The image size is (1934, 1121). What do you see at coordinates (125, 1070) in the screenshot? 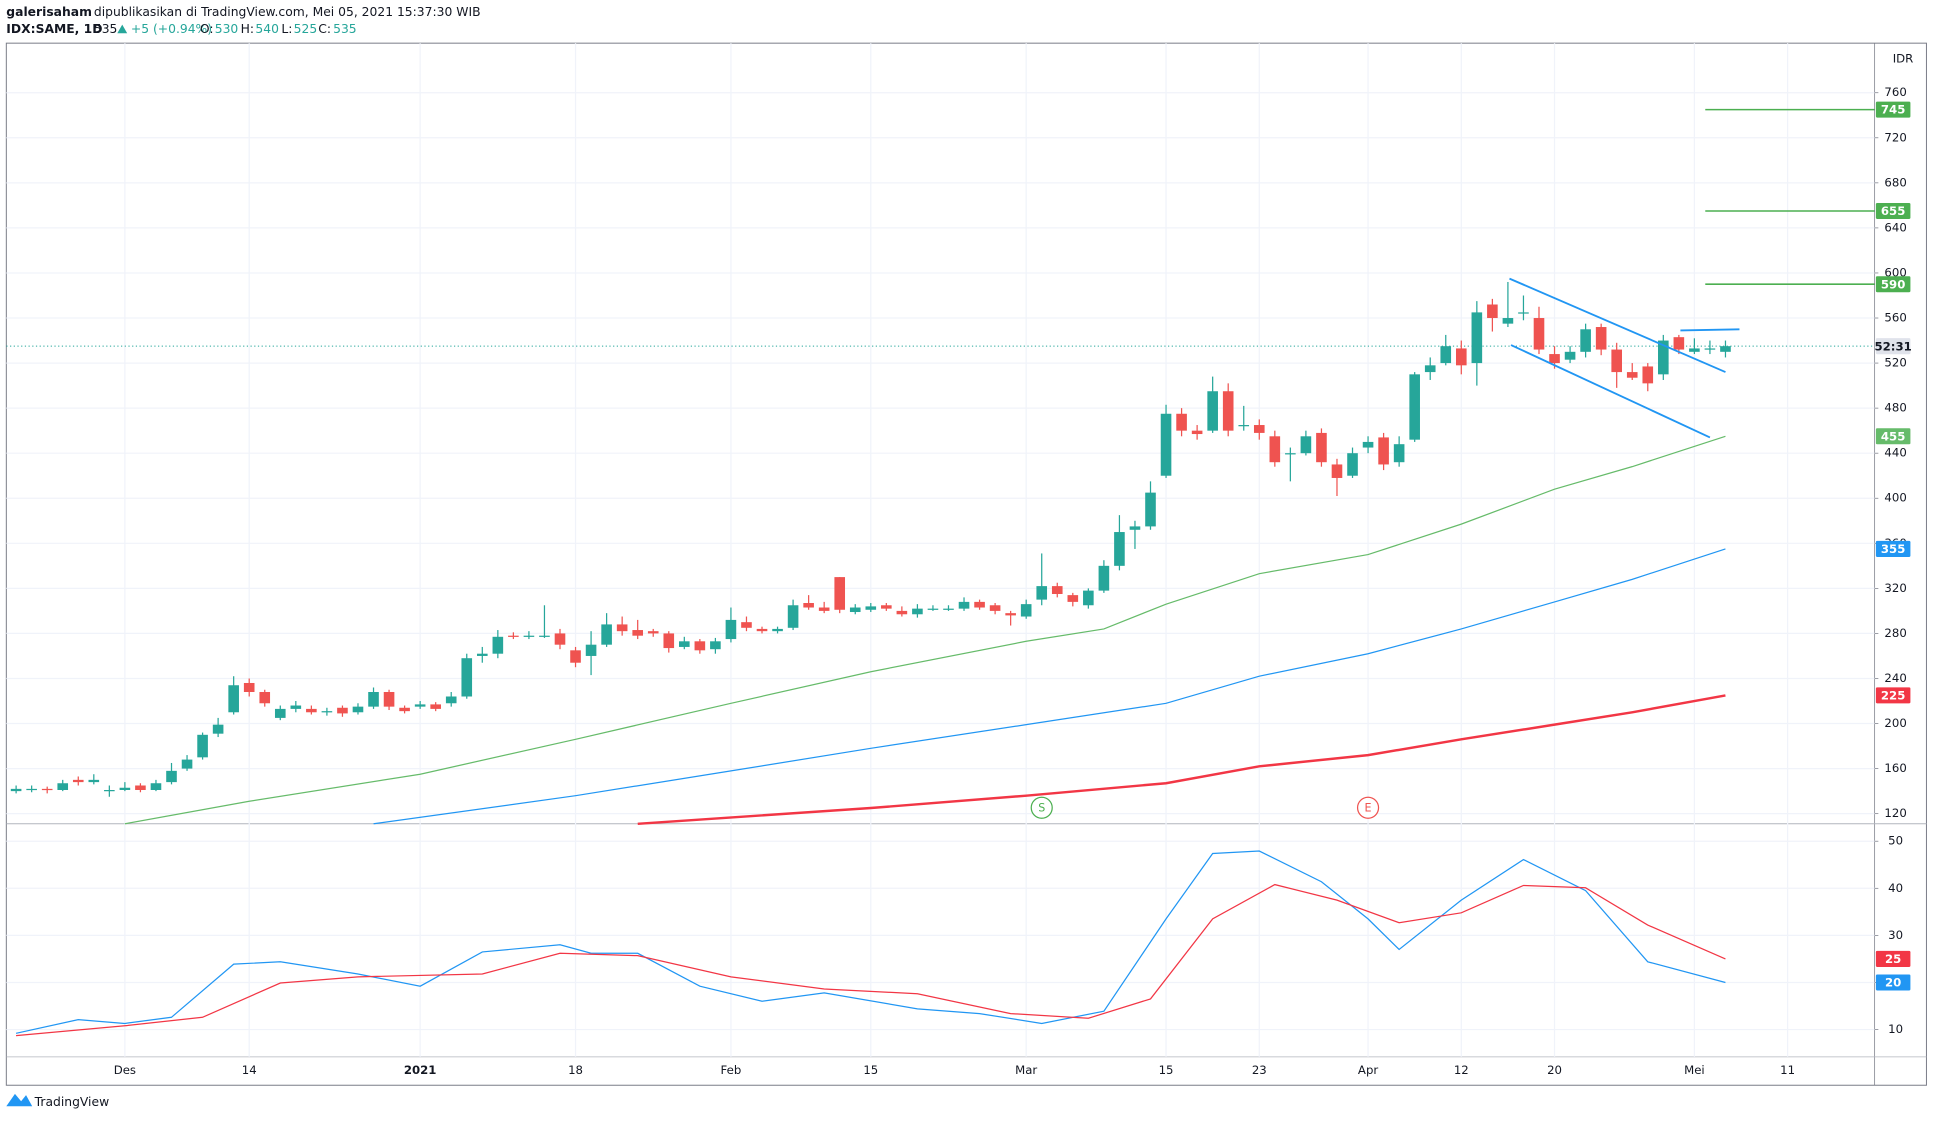
I see `x-tick-label: Des` at bounding box center [125, 1070].